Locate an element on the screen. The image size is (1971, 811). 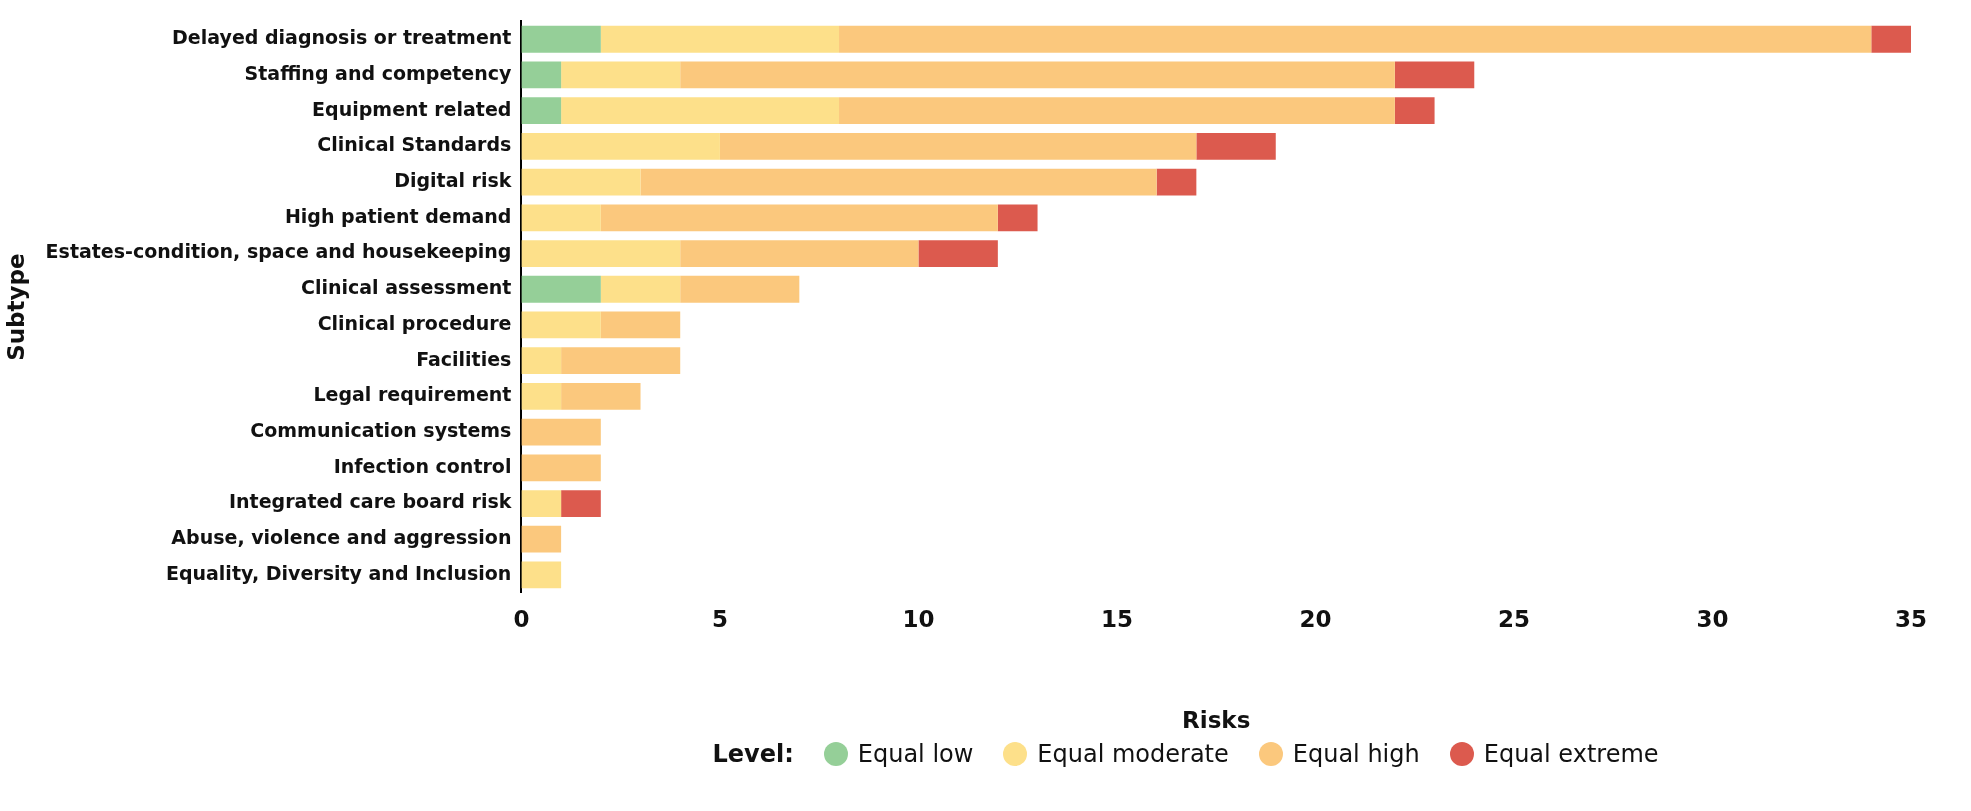
y-tick-label: Clinical assessment is located at coordinates (406, 287).